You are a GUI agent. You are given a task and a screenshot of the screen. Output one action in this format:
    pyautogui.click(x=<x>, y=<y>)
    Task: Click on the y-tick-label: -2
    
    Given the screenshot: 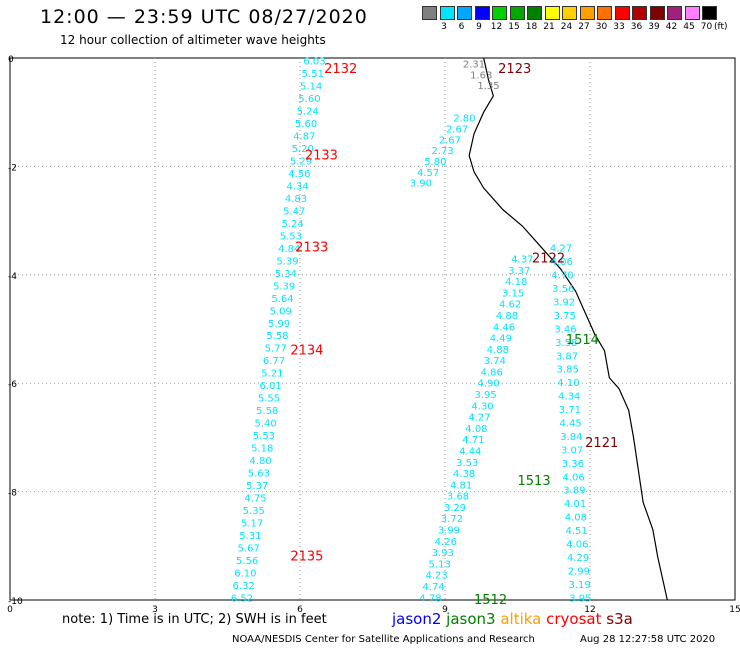 What is the action you would take?
    pyautogui.click(x=12, y=168)
    